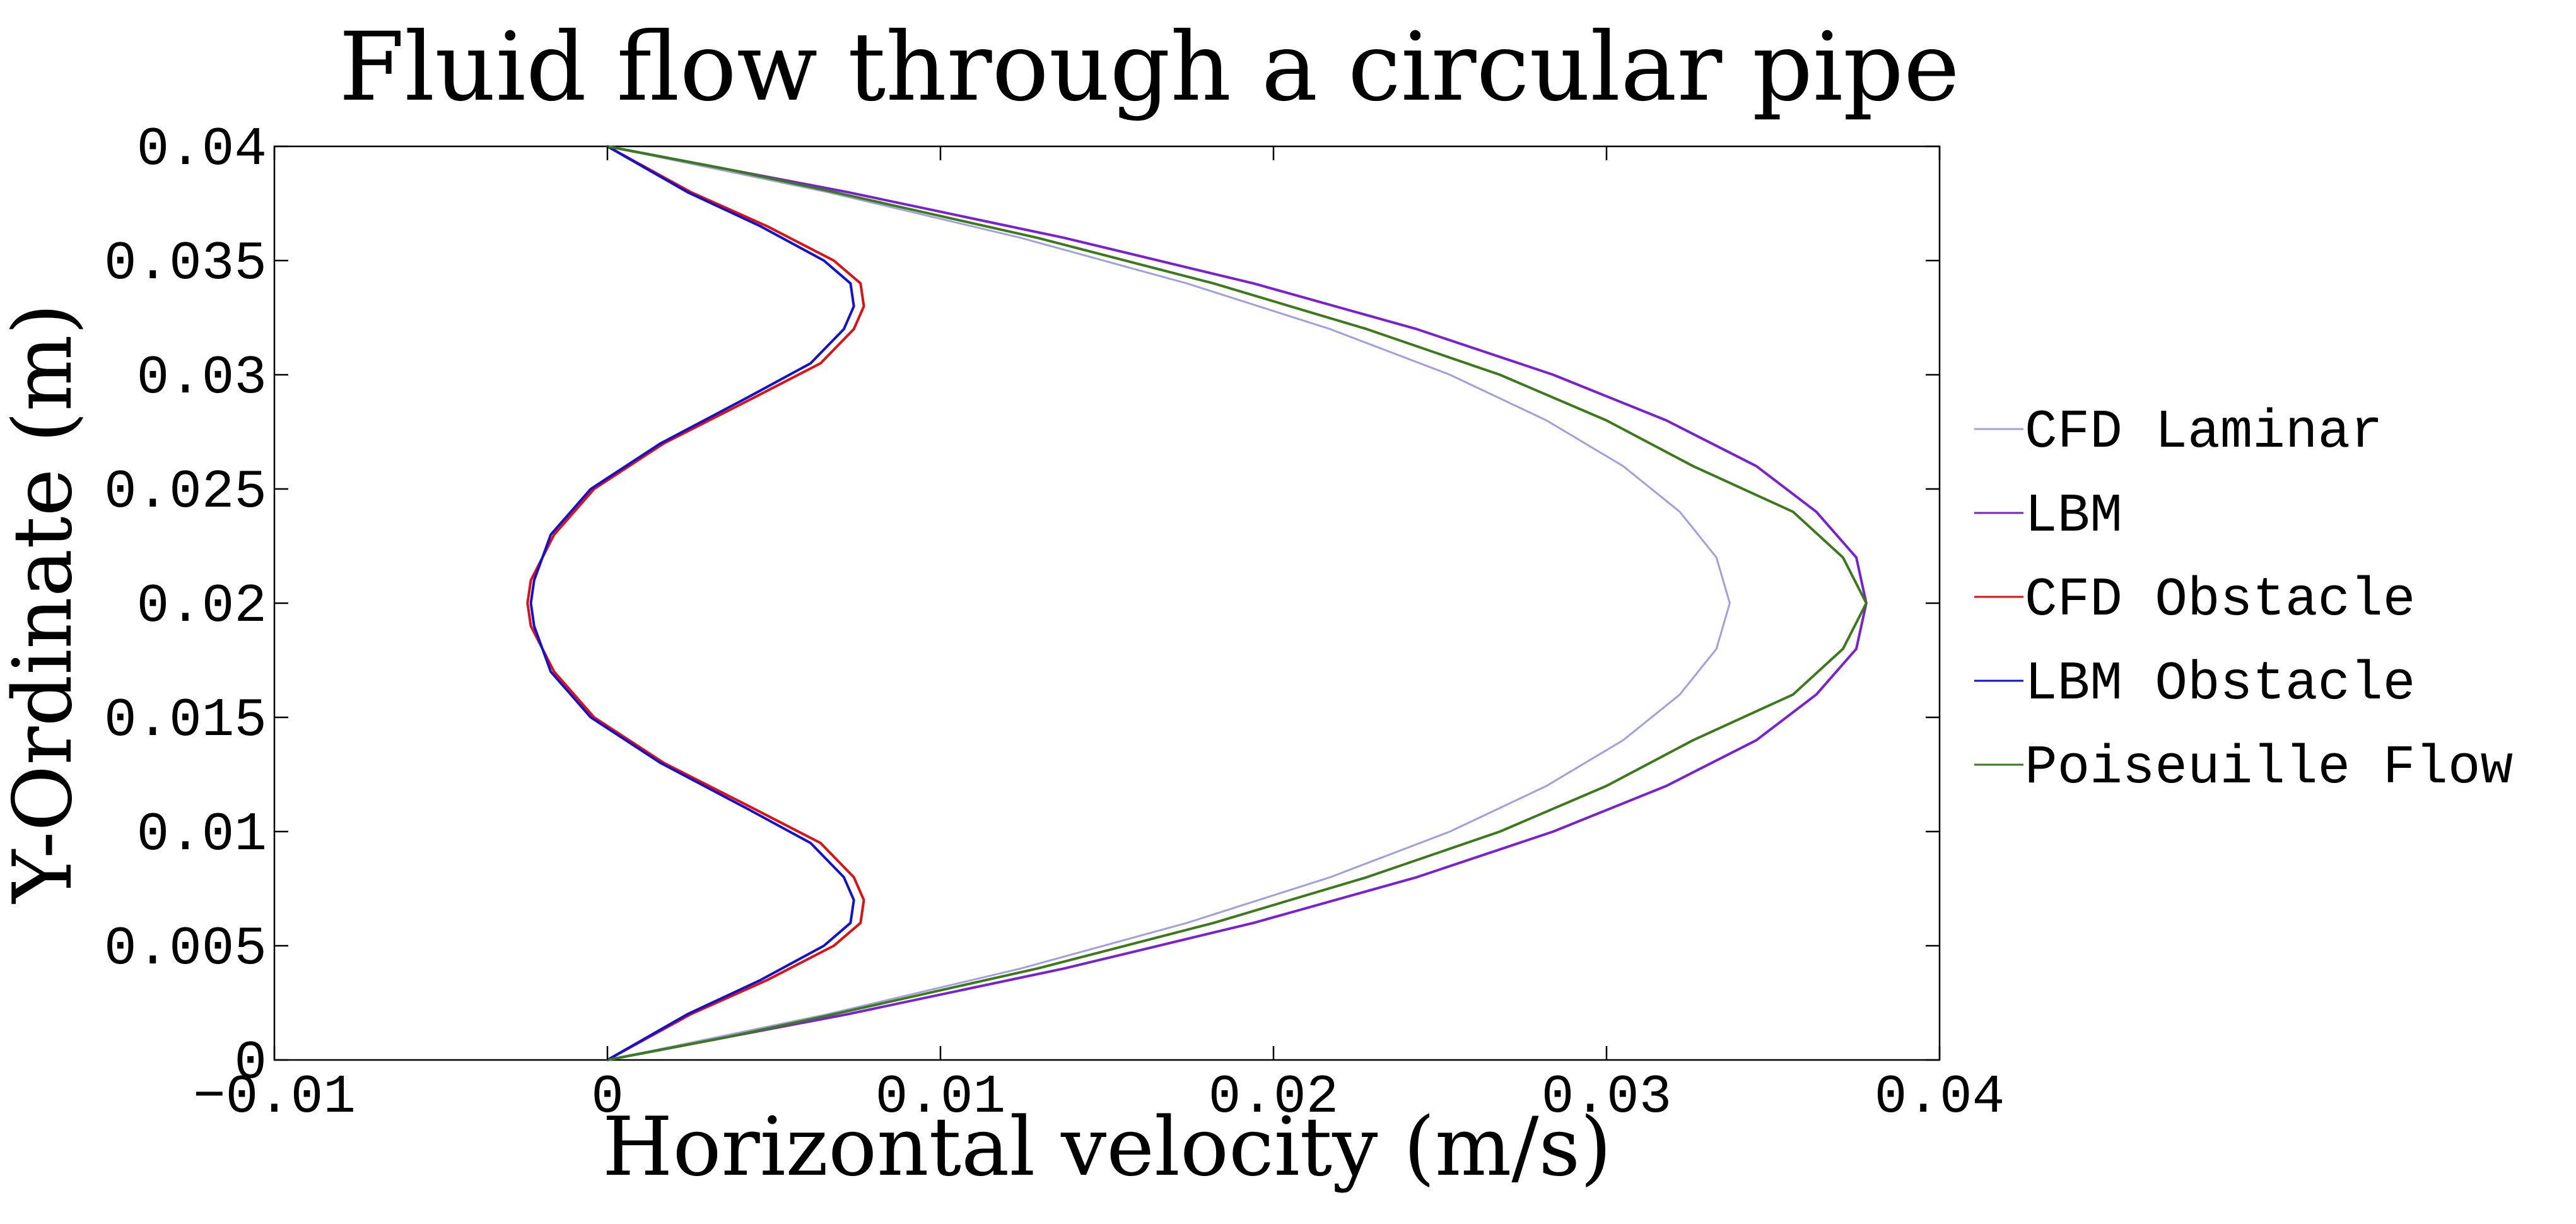 This screenshot has height=1224, width=2576. I want to click on series-line-cfd-obstacle, so click(695, 603).